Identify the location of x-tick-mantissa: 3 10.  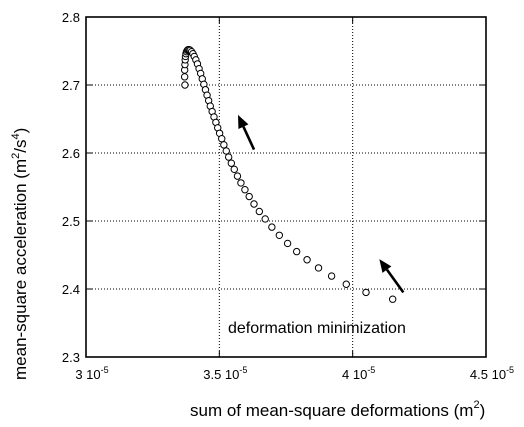
(87, 374).